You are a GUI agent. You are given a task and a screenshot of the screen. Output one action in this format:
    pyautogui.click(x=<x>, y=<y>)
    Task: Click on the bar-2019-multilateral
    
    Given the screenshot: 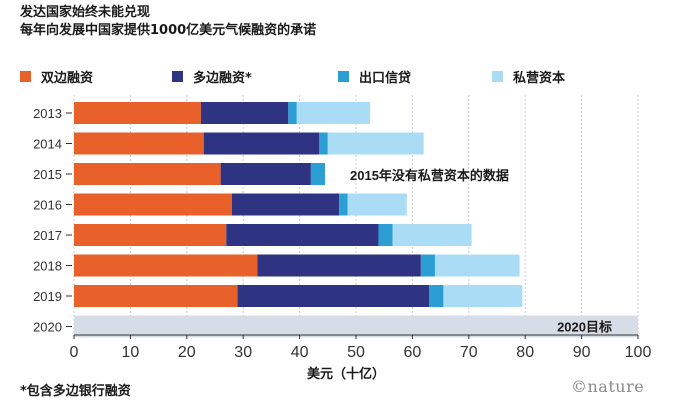 What is the action you would take?
    pyautogui.click(x=333, y=296)
    